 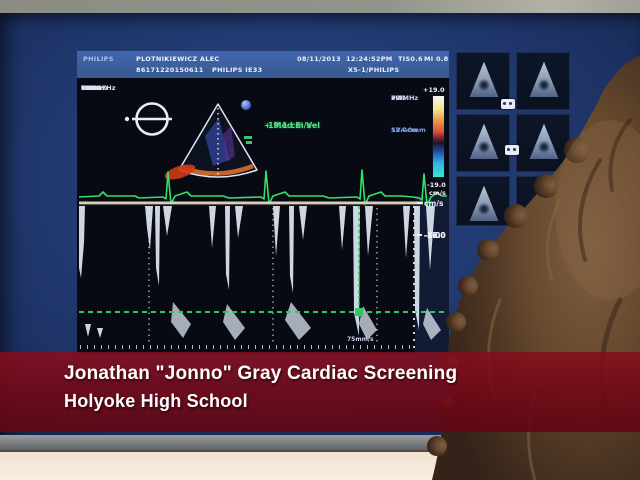 What do you see at coordinates (374, 70) in the screenshot?
I see `transducer-name: X5-1/PHILIPS` at bounding box center [374, 70].